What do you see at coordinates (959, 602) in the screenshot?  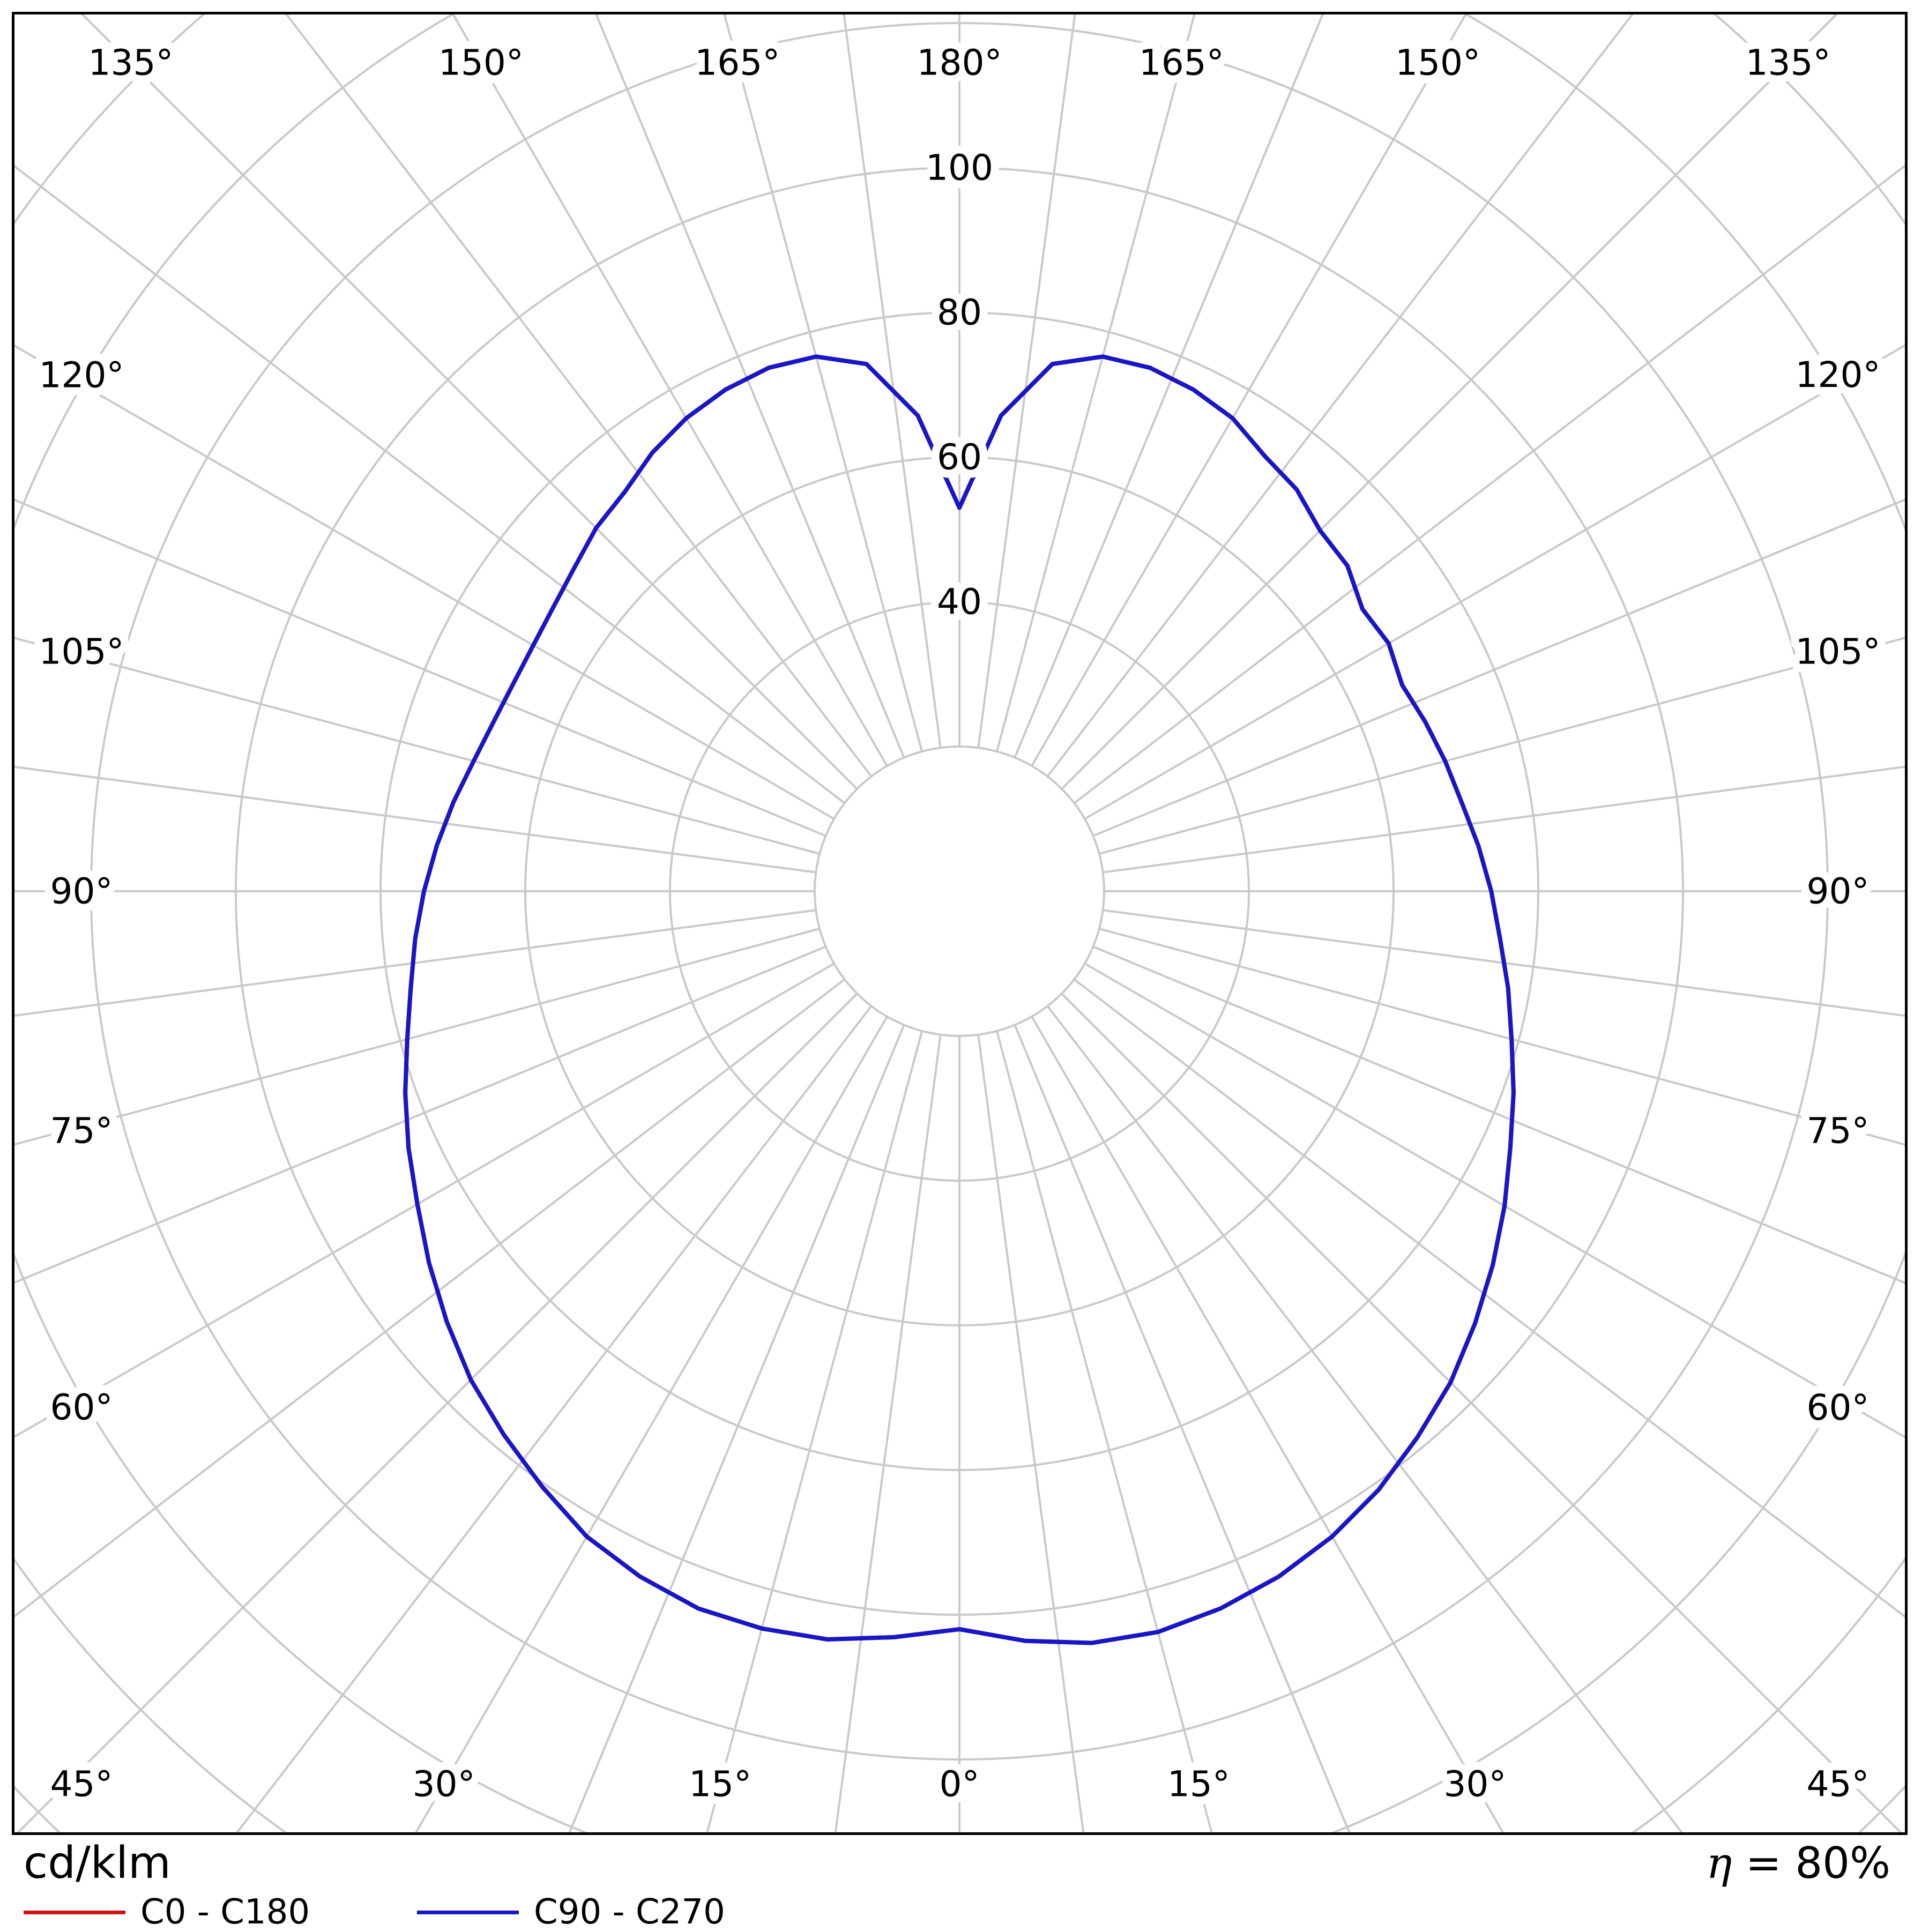 I see `radial-tick-label: 40` at bounding box center [959, 602].